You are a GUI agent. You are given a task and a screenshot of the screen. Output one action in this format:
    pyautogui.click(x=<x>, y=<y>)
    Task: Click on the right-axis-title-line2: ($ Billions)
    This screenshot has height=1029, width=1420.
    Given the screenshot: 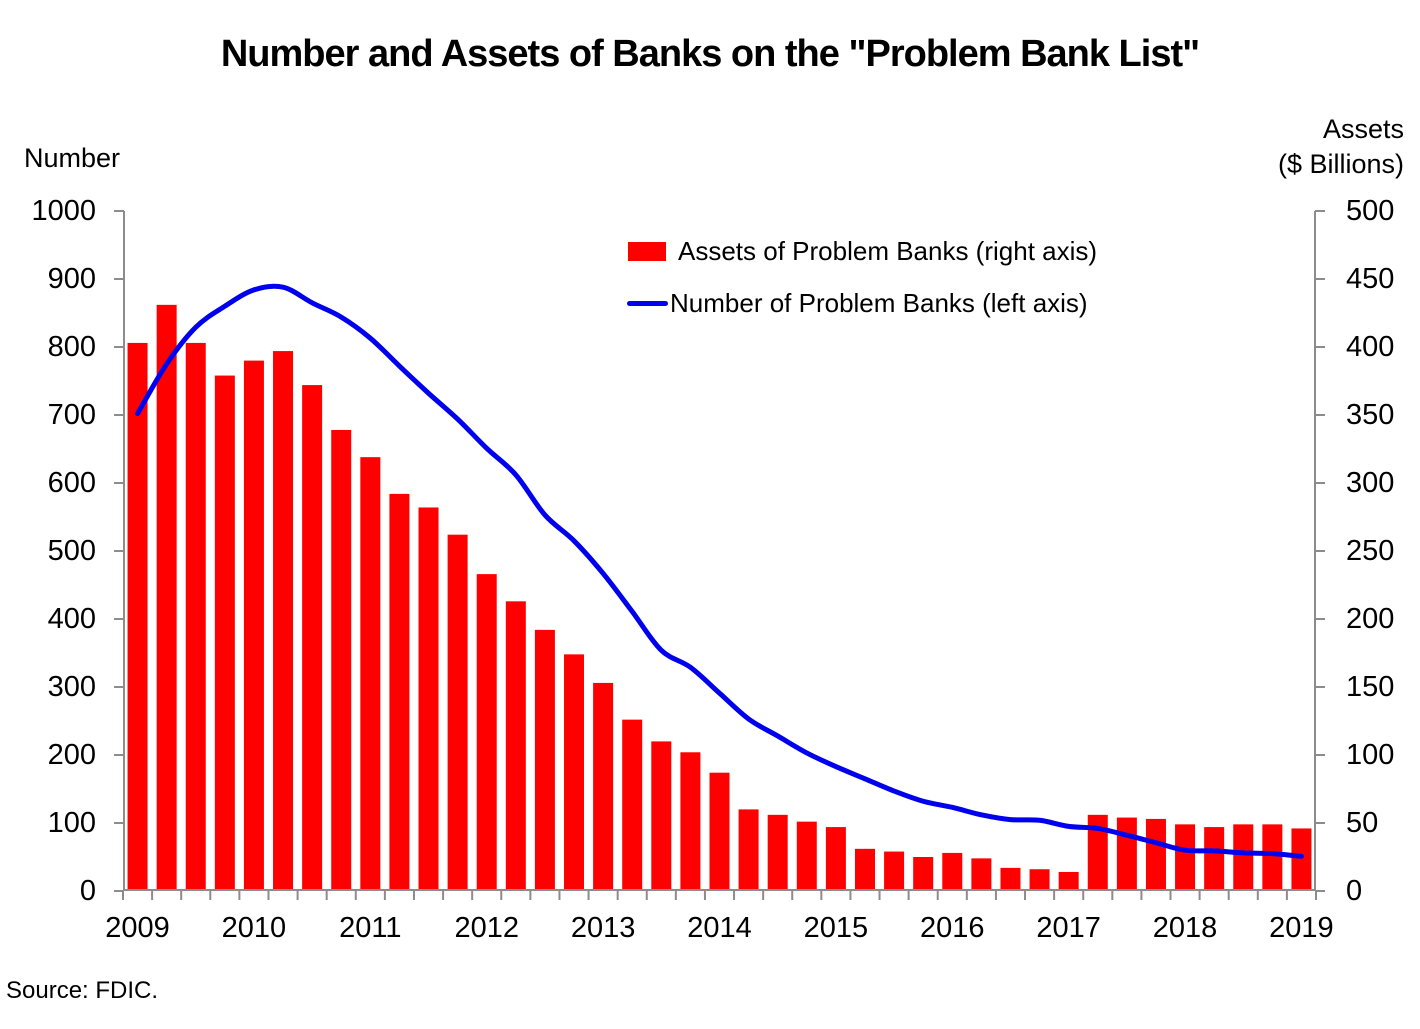 What is the action you would take?
    pyautogui.click(x=1340, y=164)
    